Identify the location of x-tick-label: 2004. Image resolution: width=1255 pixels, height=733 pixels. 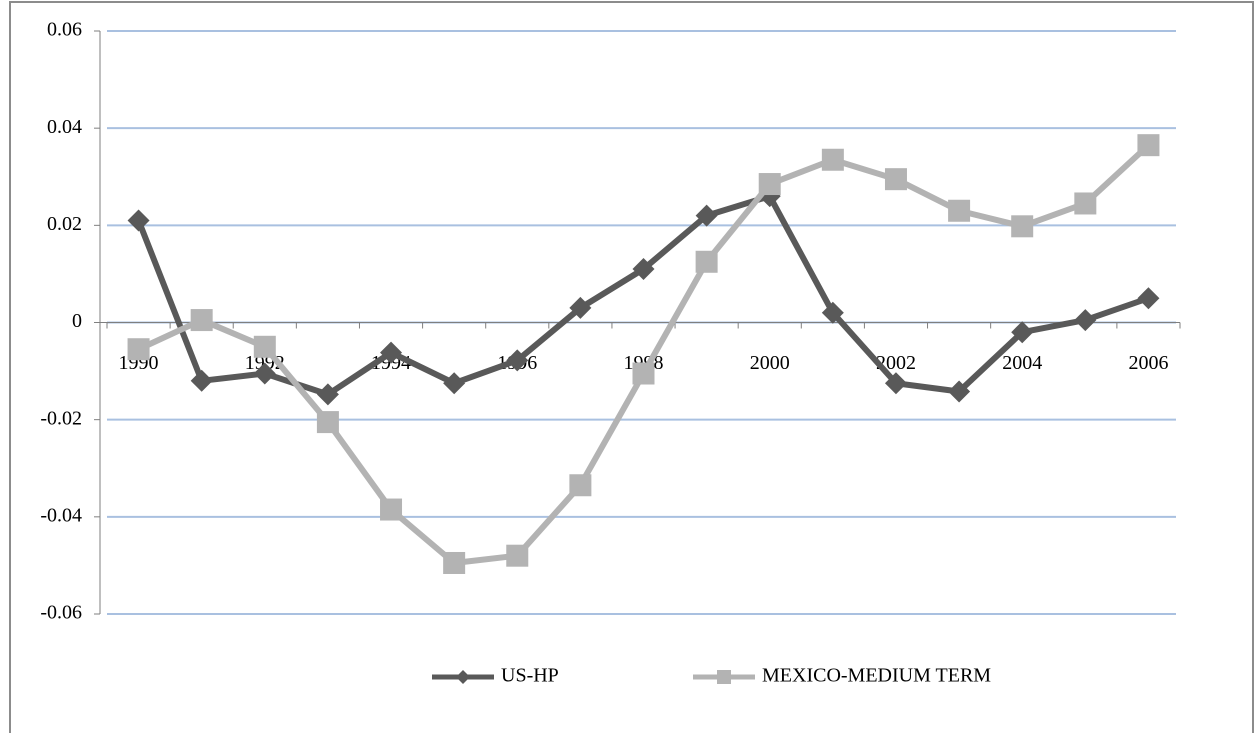
(1022, 363).